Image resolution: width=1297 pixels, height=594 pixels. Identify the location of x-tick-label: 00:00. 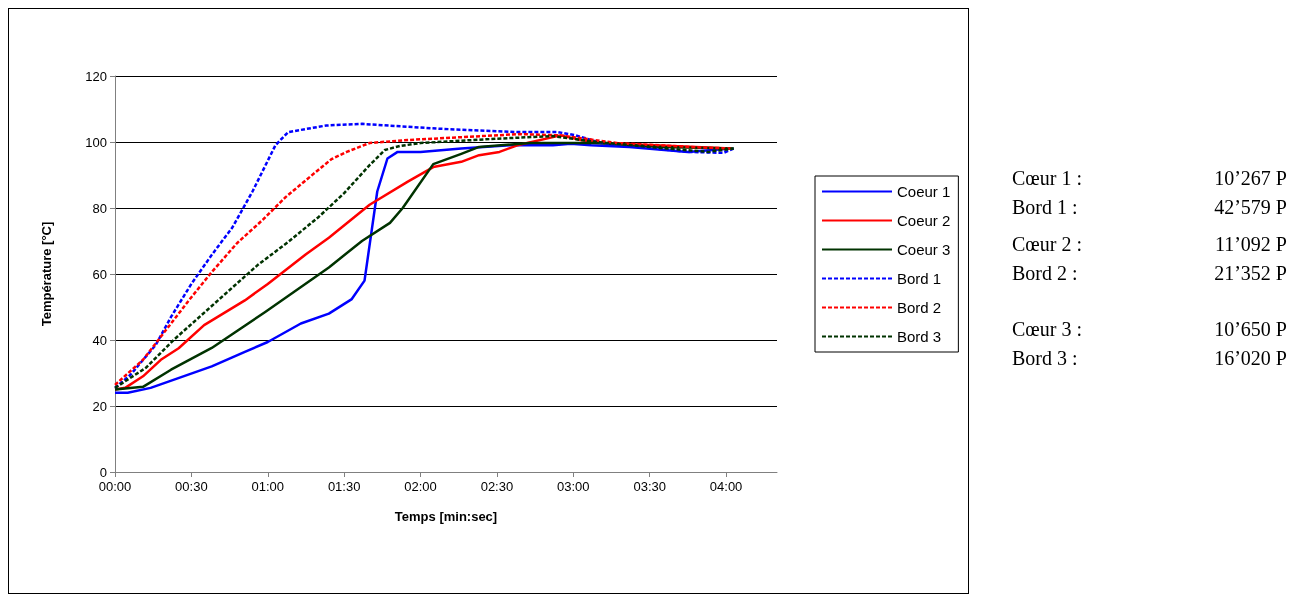
(115, 486).